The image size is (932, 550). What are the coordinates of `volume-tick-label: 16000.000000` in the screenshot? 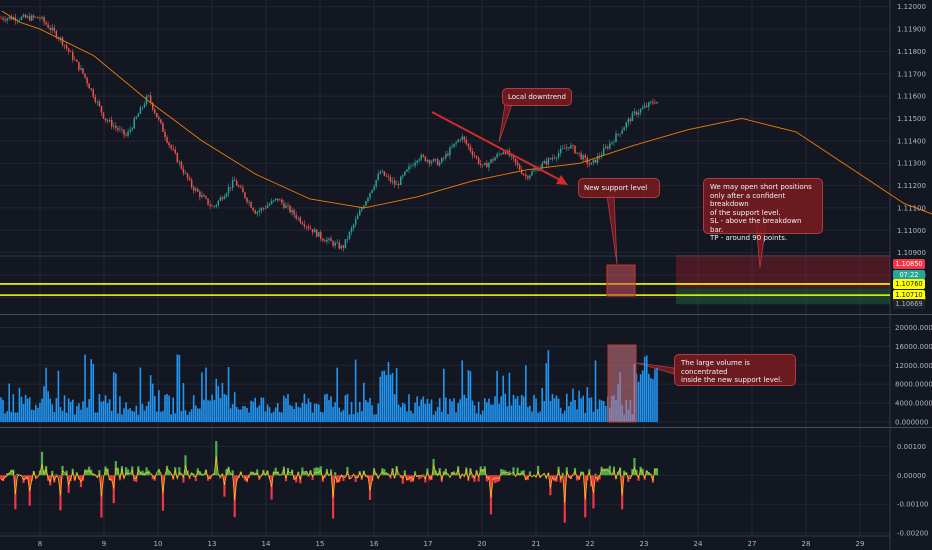 It's located at (913, 347).